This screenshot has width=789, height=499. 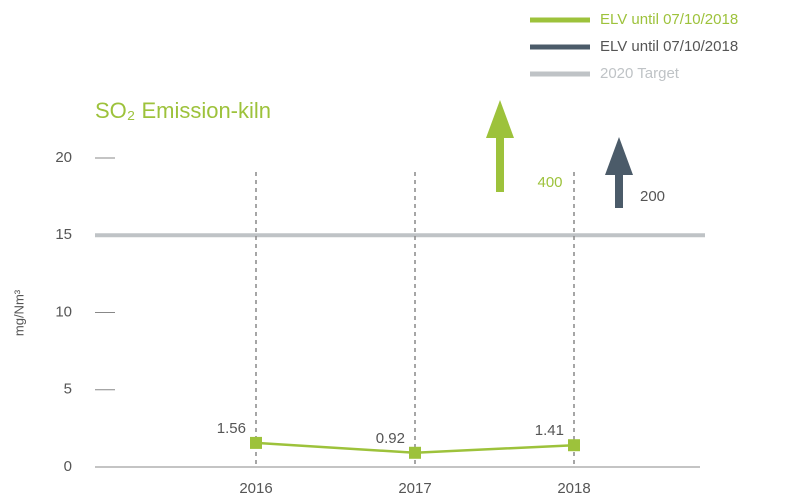 What do you see at coordinates (549, 182) in the screenshot?
I see `limit-label: 400` at bounding box center [549, 182].